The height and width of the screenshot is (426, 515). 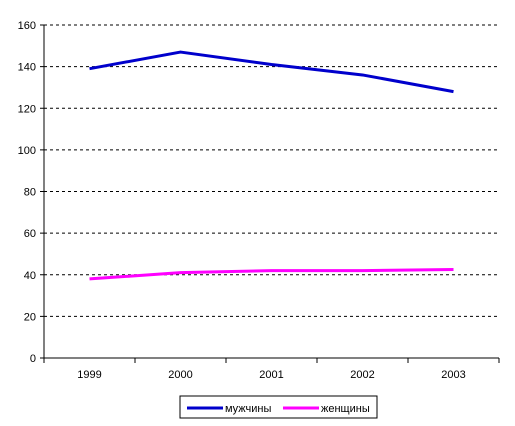 I want to click on y-tick-label: 140, so click(x=27, y=68).